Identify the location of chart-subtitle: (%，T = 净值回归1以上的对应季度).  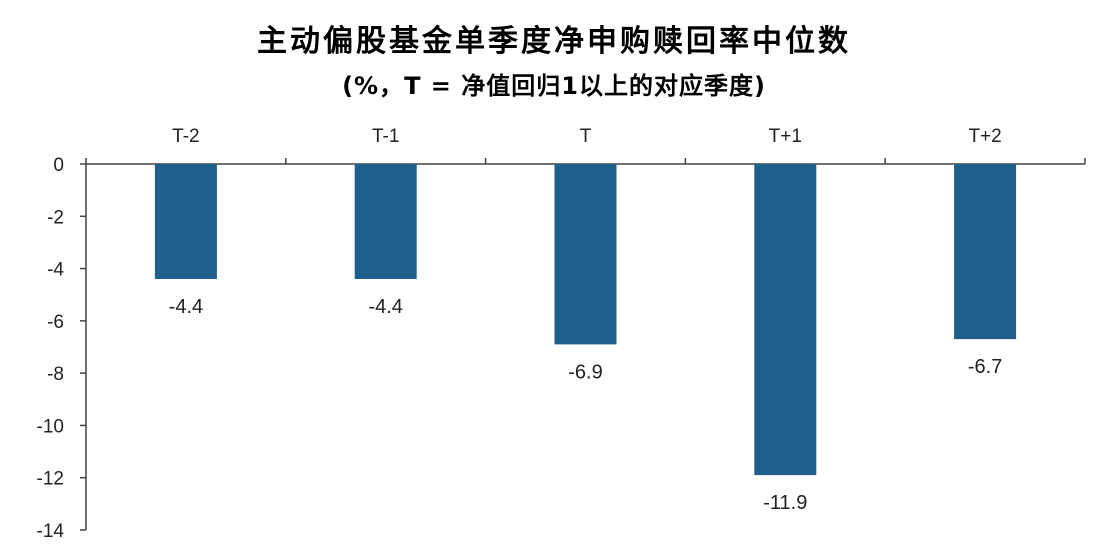
(554, 86).